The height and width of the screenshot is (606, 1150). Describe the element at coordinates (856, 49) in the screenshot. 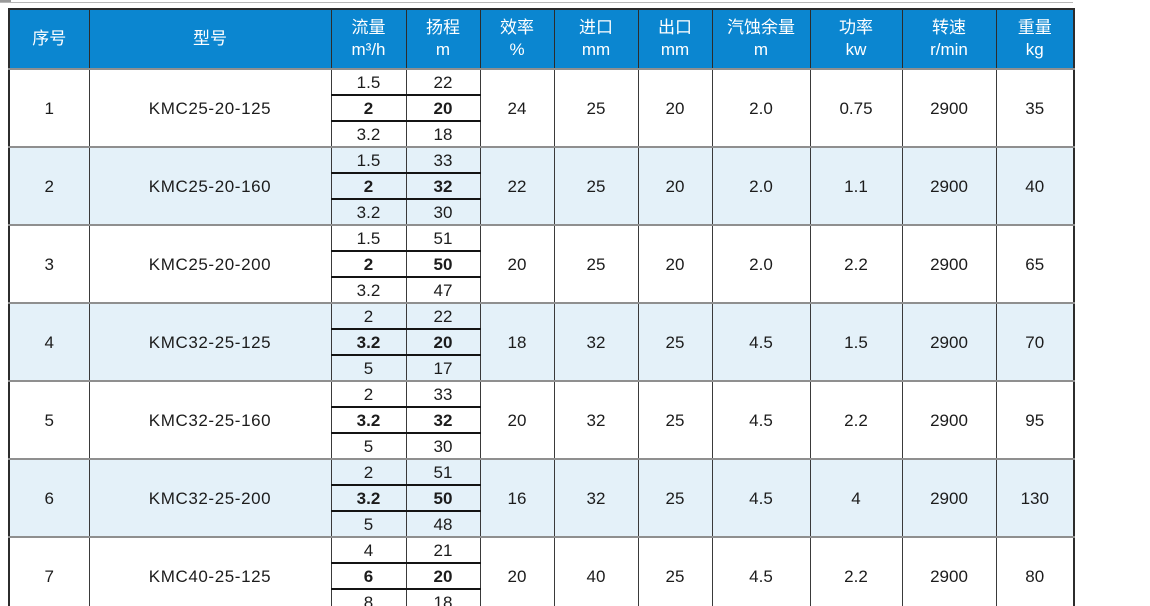

I see `col-header-unit: kw` at that location.